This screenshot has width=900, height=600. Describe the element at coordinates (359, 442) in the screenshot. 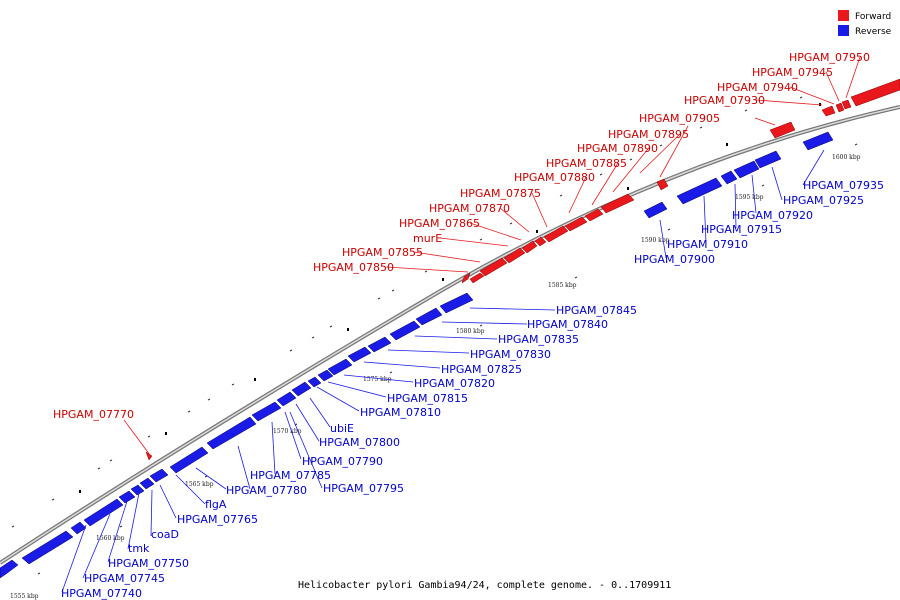

I see `gene-label-hpgam-07800: HPGAM_07800` at that location.